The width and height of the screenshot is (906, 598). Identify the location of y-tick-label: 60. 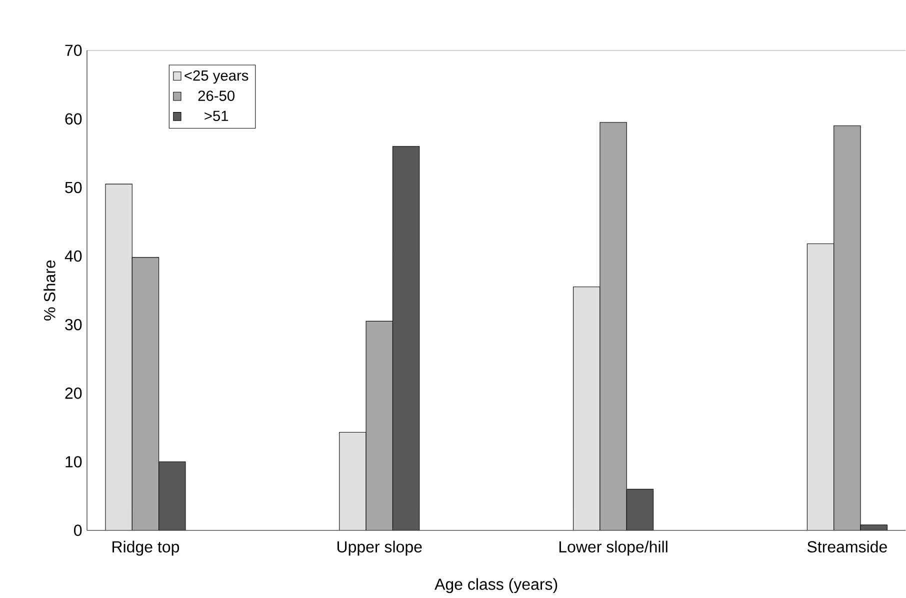
(73, 119).